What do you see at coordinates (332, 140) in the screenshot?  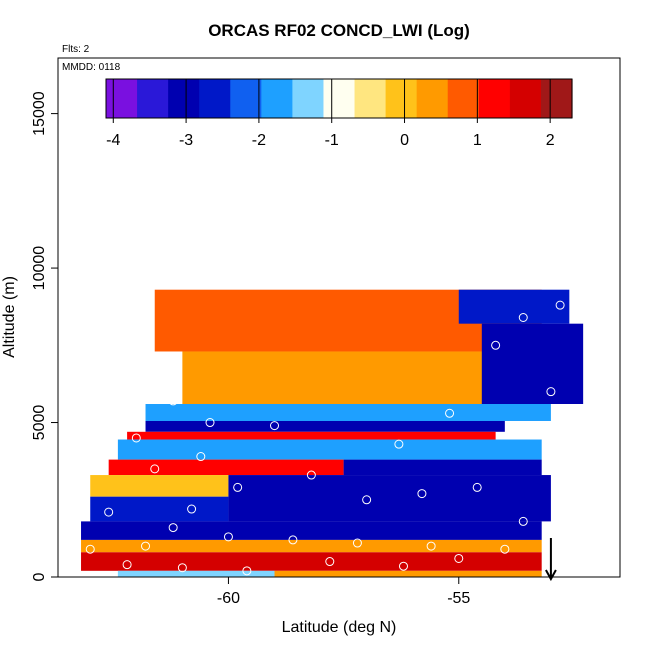 I see `colorbar-tick-label: -1` at bounding box center [332, 140].